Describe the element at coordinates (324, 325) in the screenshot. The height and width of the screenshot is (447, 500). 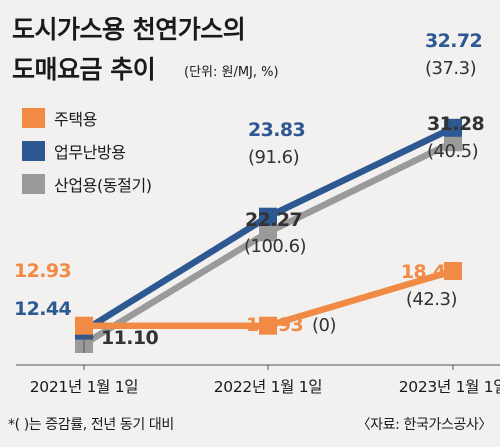
I see `change-label-residential: (0)` at that location.